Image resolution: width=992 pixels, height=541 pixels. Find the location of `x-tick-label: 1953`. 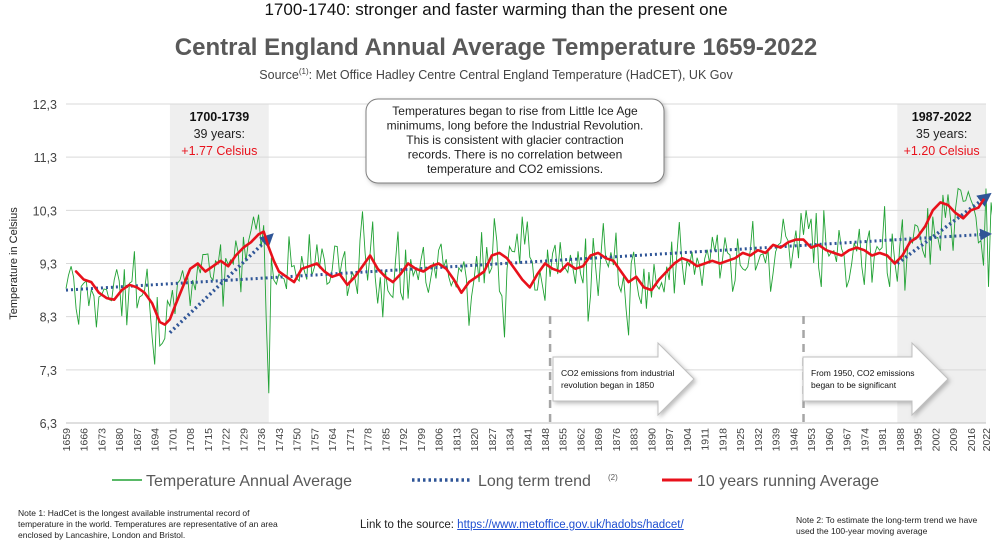

x-tick-label: 1953 is located at coordinates (812, 440).